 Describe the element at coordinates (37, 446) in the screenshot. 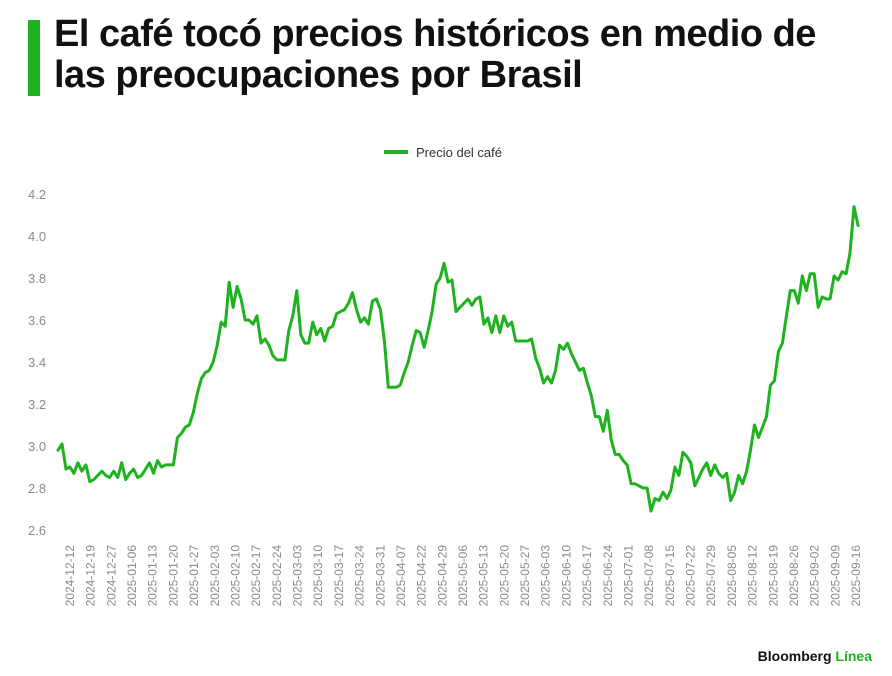

I see `y-tick-label: 3.0` at that location.